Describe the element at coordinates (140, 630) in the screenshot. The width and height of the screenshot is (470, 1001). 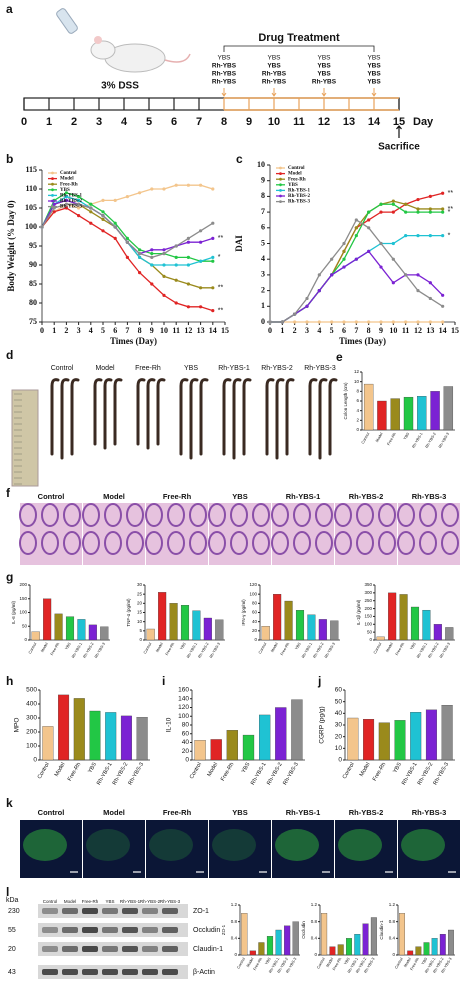
I see `y-tick-label: 5` at that location.